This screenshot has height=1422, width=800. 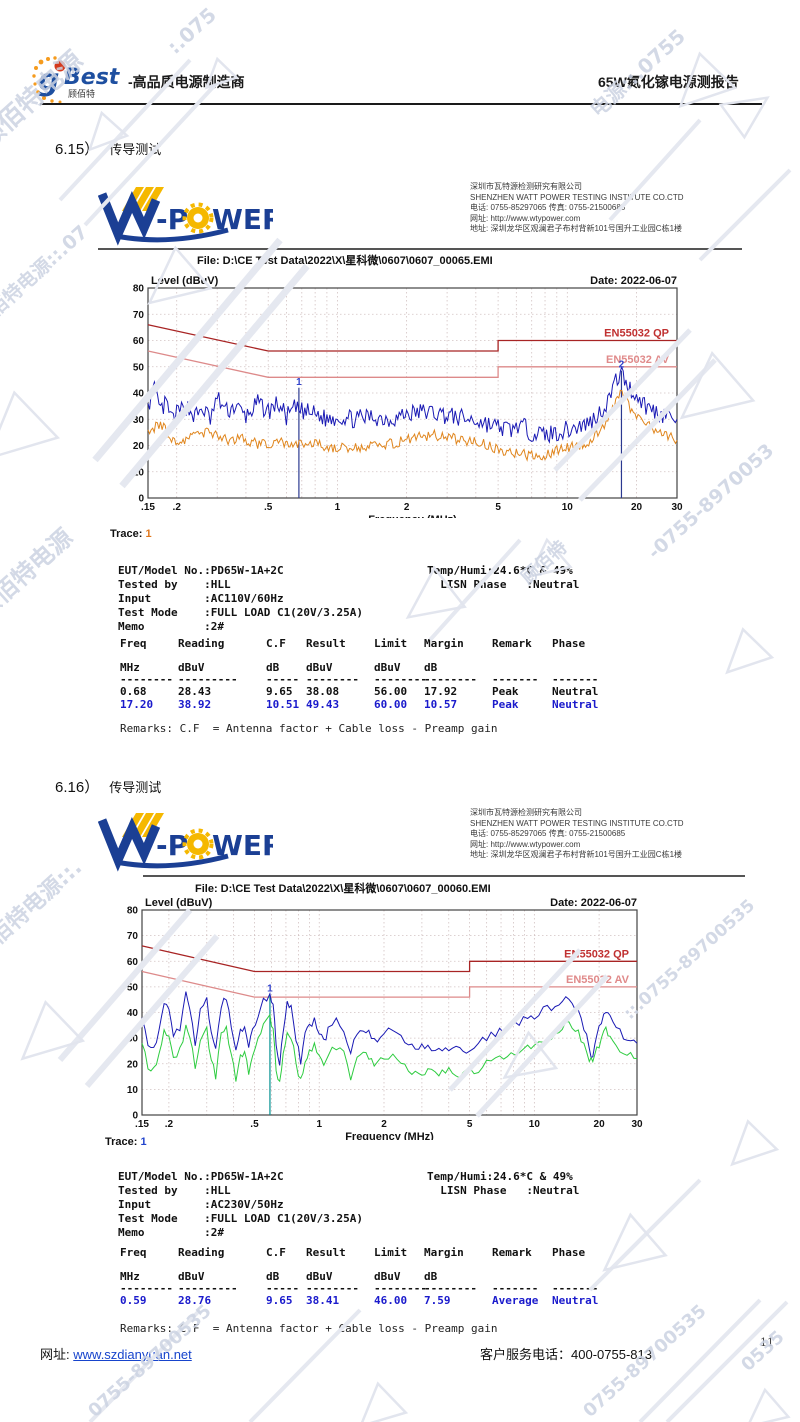 I want to click on lab-cn-name: 深圳市瓦特源检测研究有限公司, so click(x=526, y=186).